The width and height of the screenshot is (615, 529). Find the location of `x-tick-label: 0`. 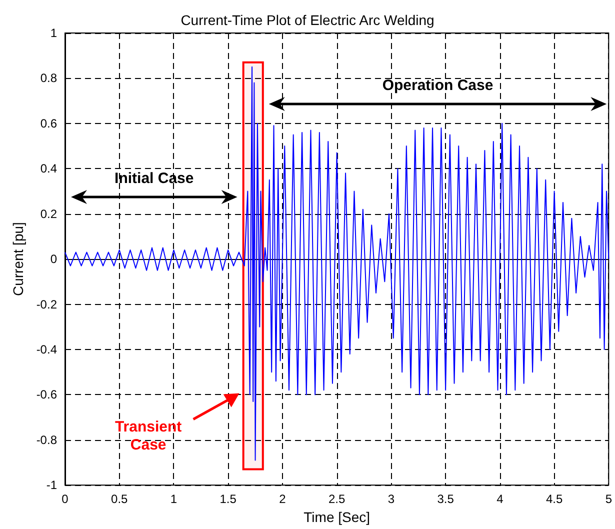

x-tick-label: 0 is located at coordinates (65, 499).